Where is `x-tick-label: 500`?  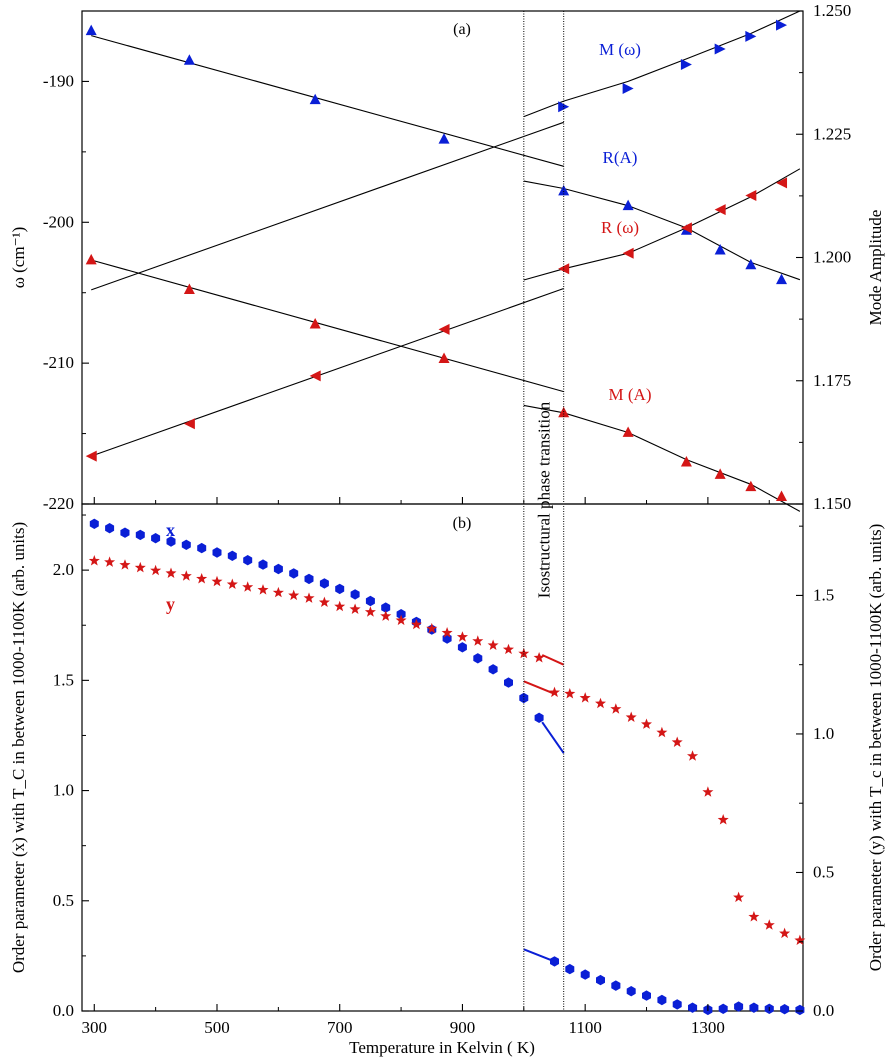
x-tick-label: 500 is located at coordinates (217, 1027).